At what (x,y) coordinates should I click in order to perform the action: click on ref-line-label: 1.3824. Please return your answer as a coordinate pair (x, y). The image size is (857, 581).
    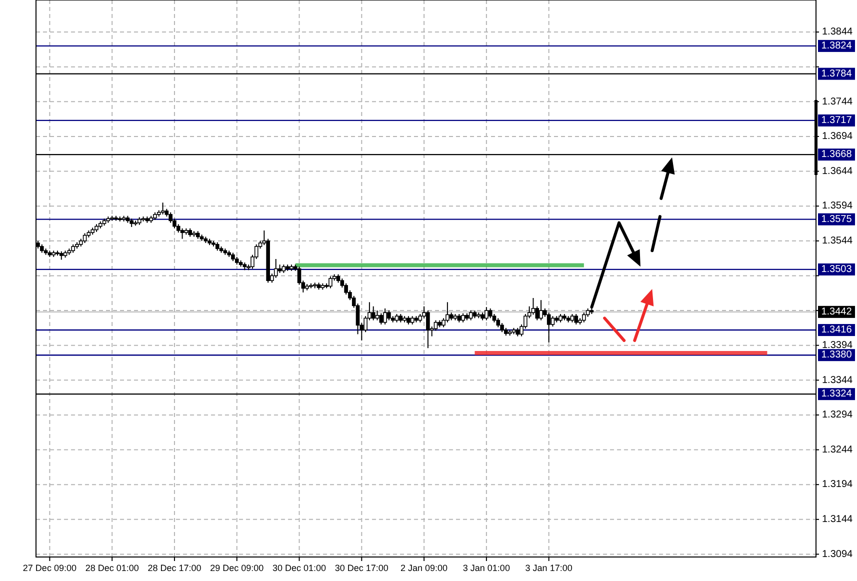
    Looking at the image, I should click on (836, 46).